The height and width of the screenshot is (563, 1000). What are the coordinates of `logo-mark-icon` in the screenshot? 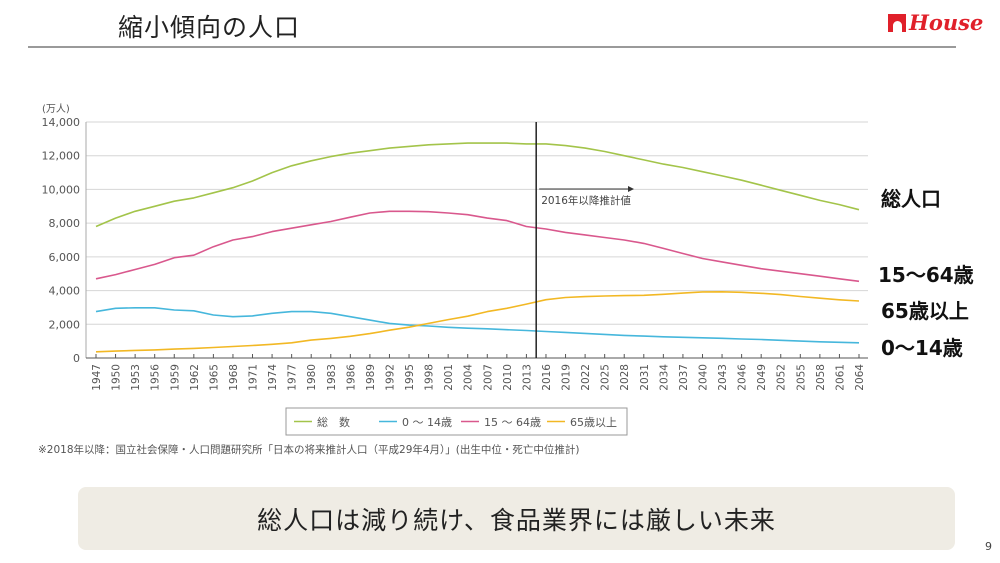 It's located at (897, 22).